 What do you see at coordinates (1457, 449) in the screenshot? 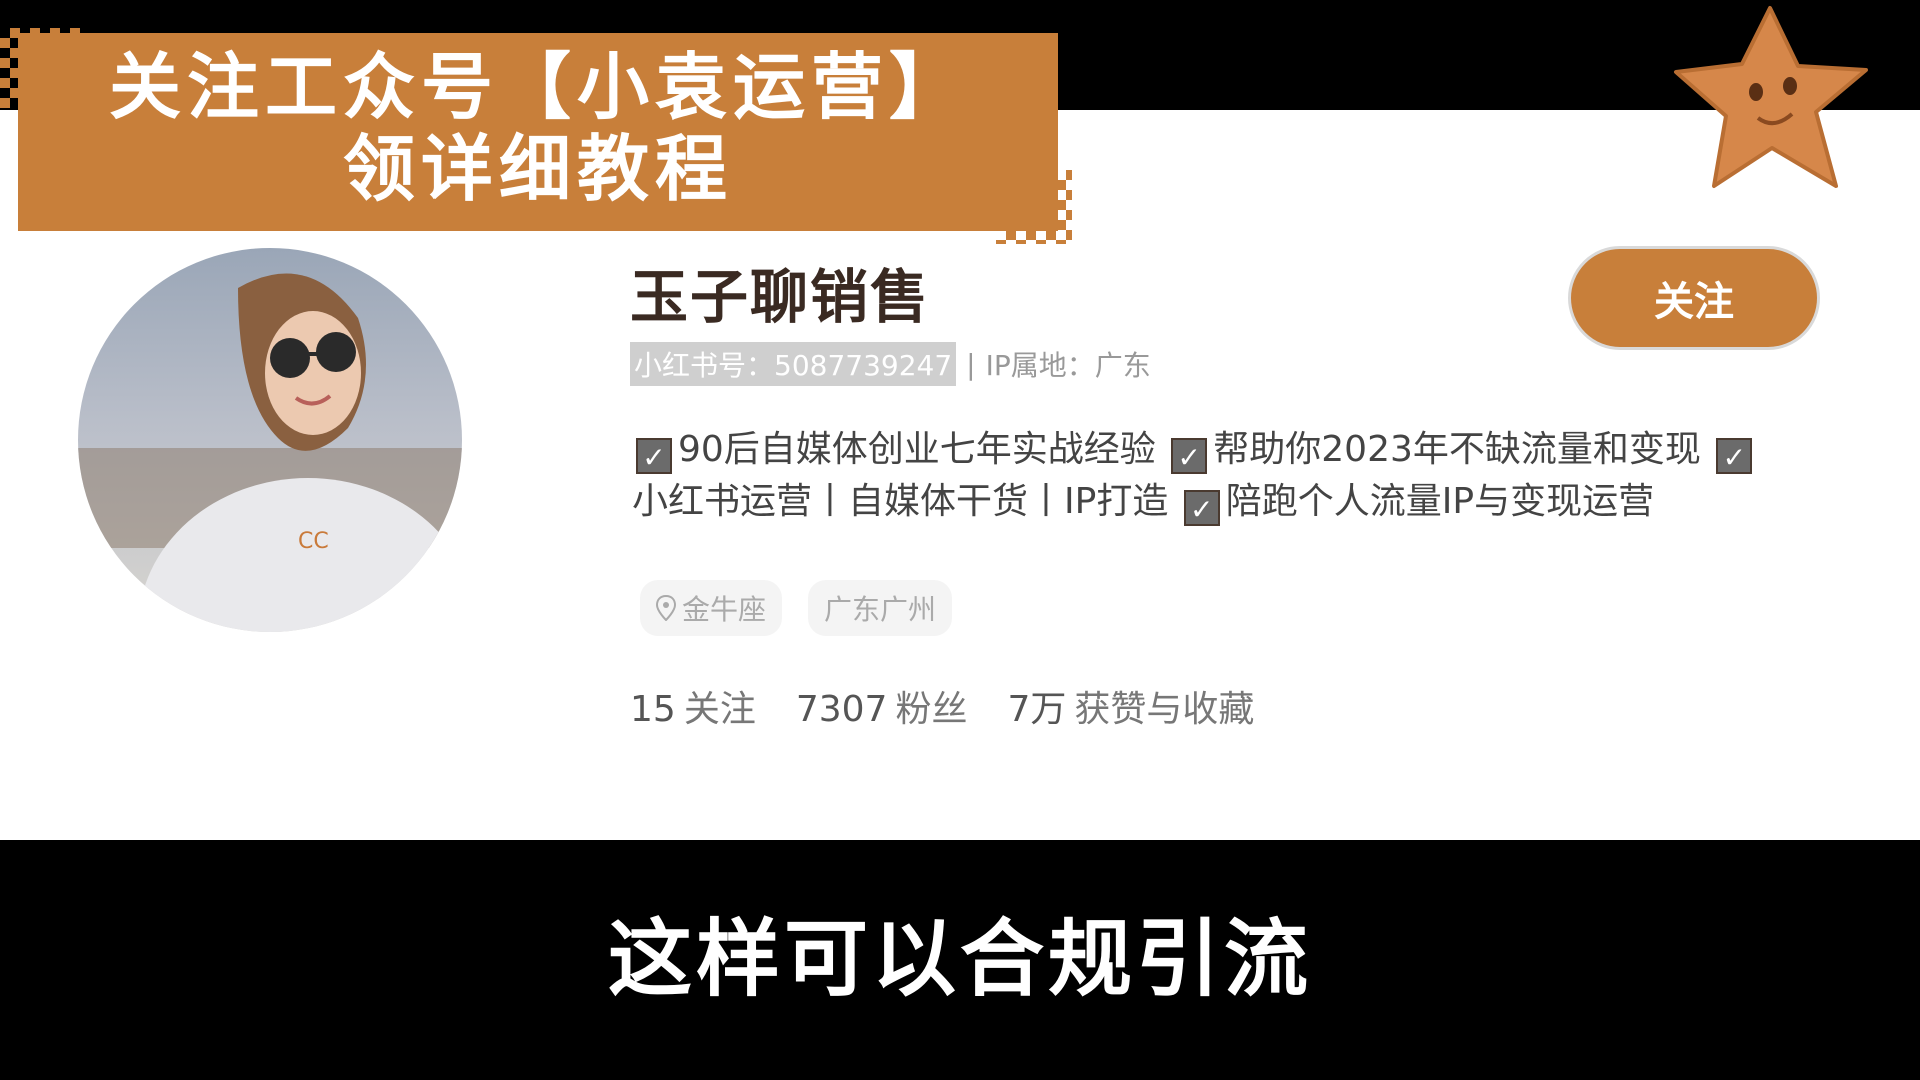
I see `bio-segment: 帮助你2023年不缺流量和变现` at bounding box center [1457, 449].